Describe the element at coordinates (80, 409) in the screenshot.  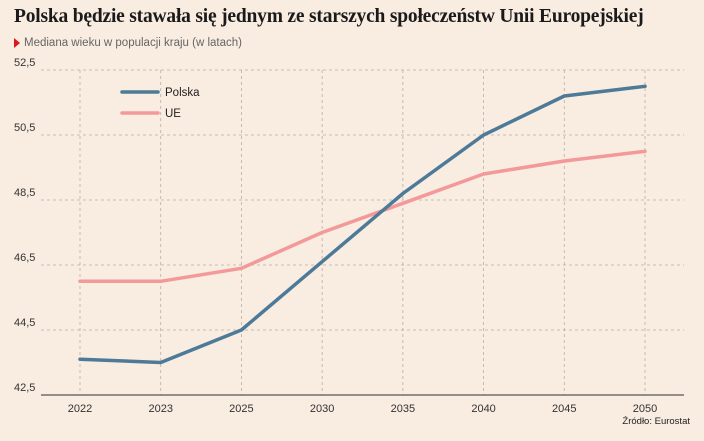
I see `x-tick-label: 2022` at that location.